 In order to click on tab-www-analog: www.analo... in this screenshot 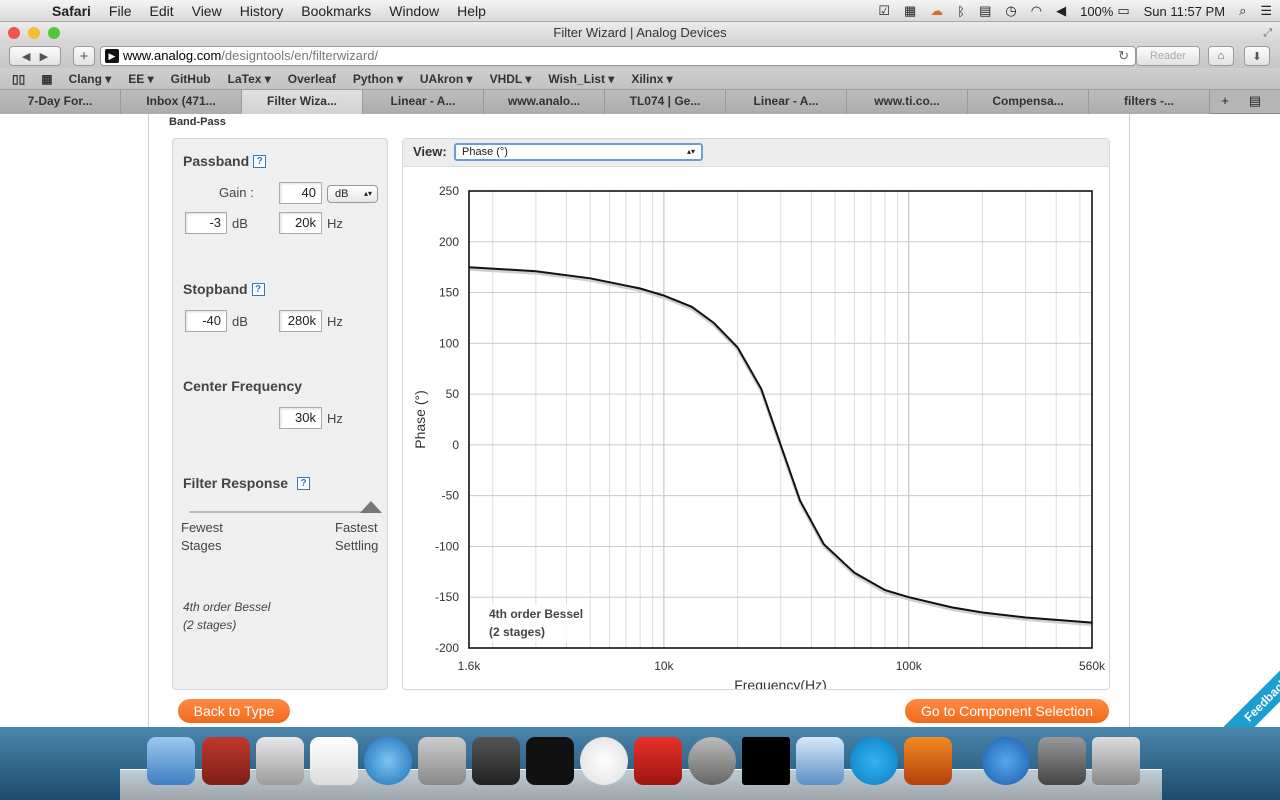, I will do `click(544, 102)`.